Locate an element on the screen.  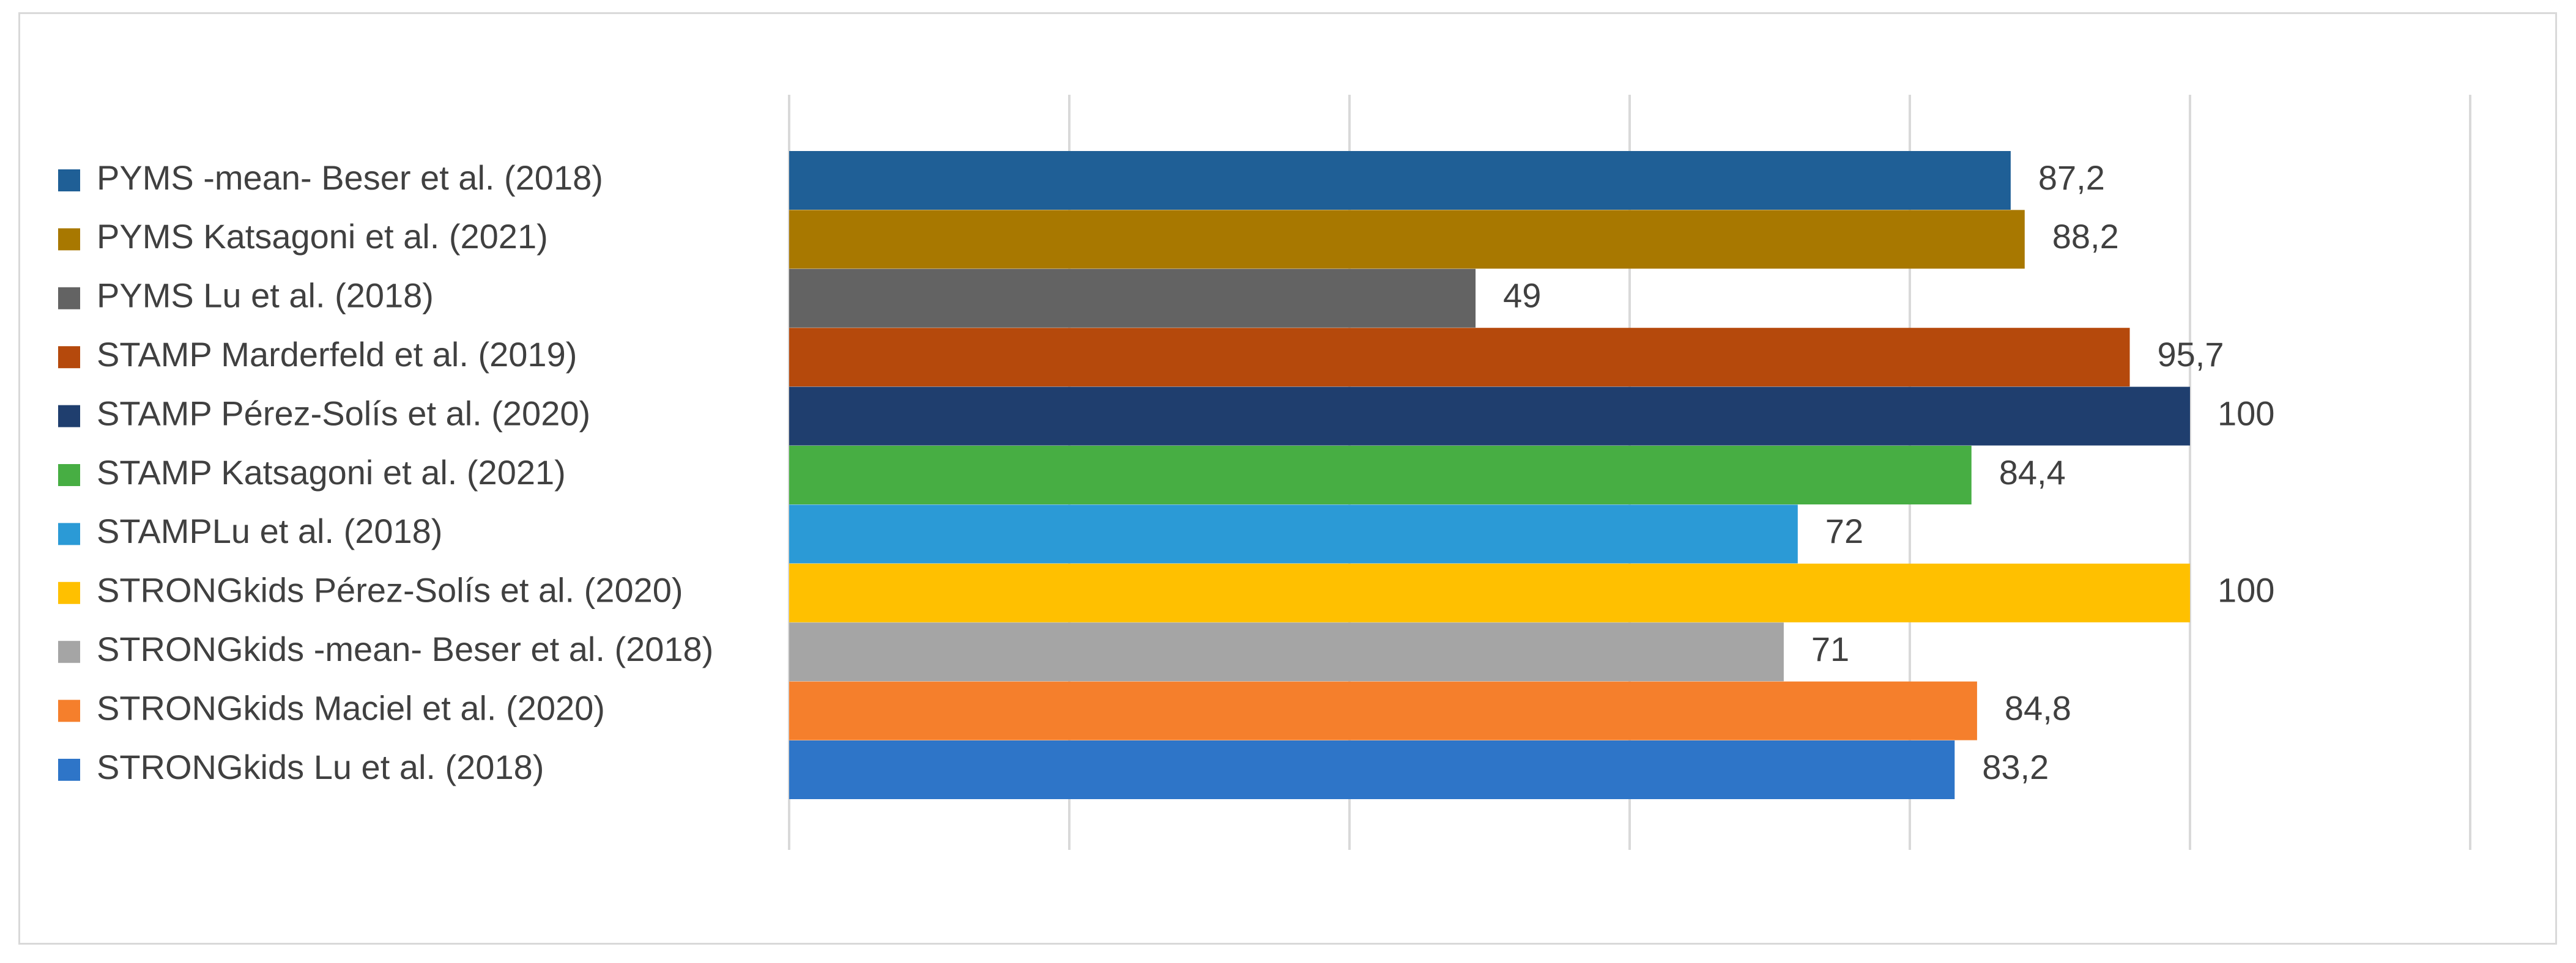
bar-value-label: 84,4 is located at coordinates (2032, 472).